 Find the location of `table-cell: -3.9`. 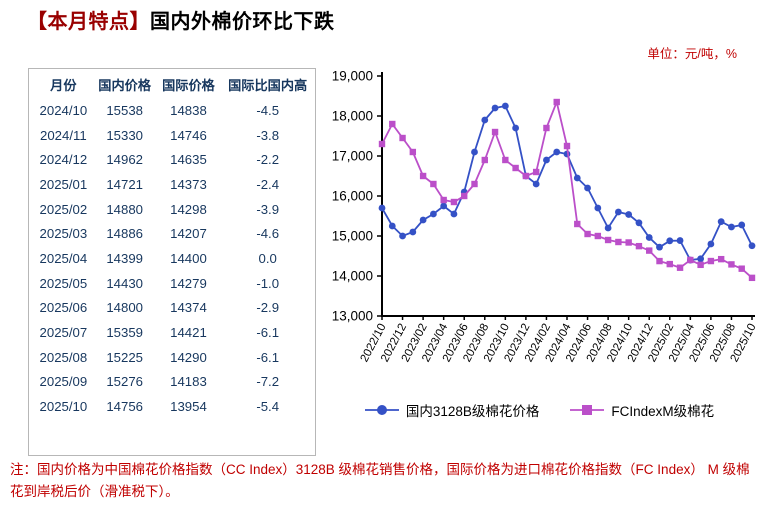

table-cell: -3.9 is located at coordinates (268, 209).